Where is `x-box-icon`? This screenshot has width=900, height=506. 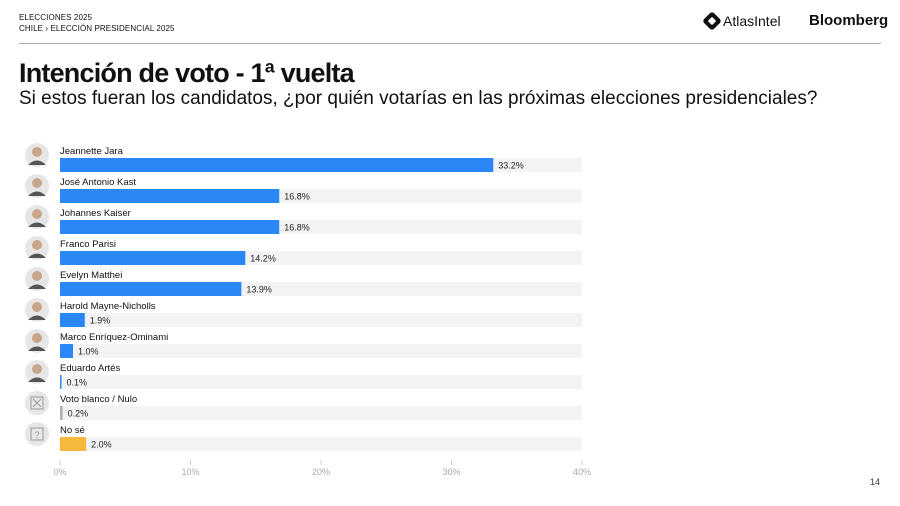
x-box-icon is located at coordinates (37, 403).